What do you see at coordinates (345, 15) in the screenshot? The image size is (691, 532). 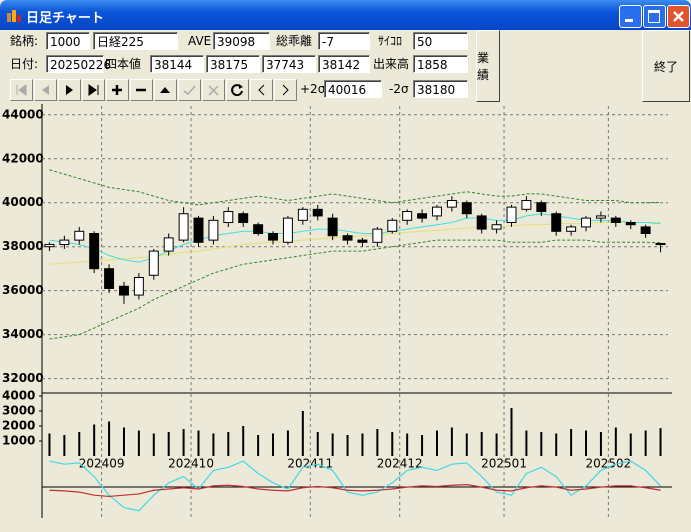 I see `title-bar: 日足チャート` at bounding box center [345, 15].